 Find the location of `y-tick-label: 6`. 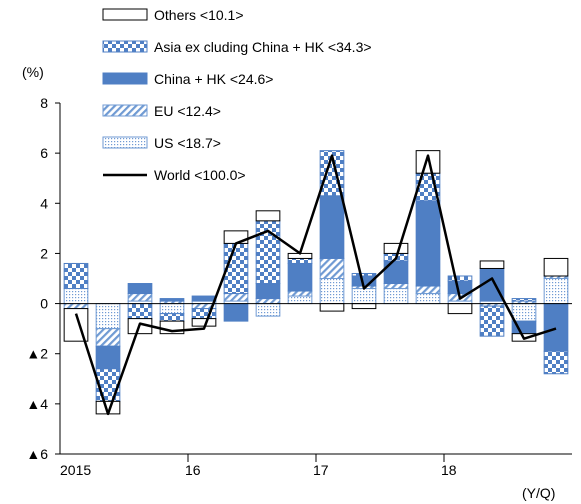

y-tick-label: 6 is located at coordinates (44, 153).